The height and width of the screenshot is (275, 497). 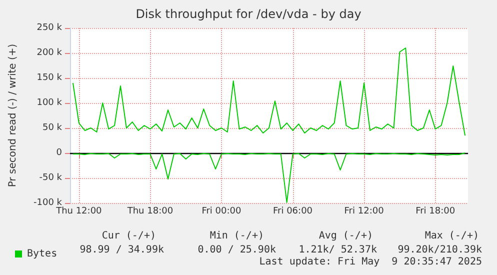 I want to click on text: Last update: Fri May 9 20:35:47 2025, so click(x=370, y=262).